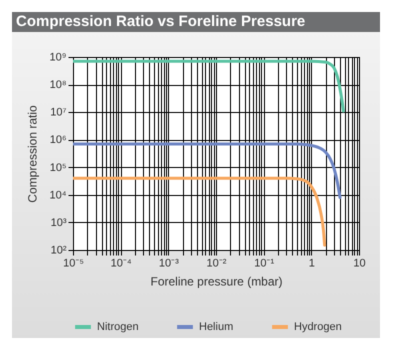 The image size is (395, 350). I want to click on y-axis-title: Compression ratio, so click(33, 153).